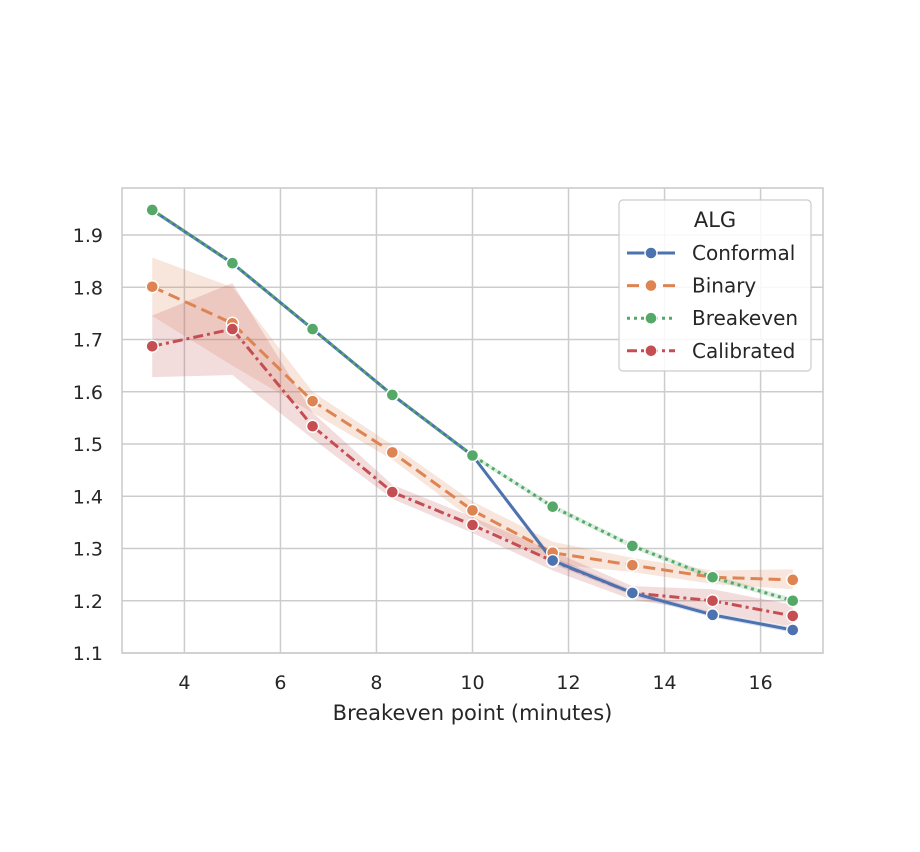  Describe the element at coordinates (715, 220) in the screenshot. I see `legend-title: ALG` at that location.